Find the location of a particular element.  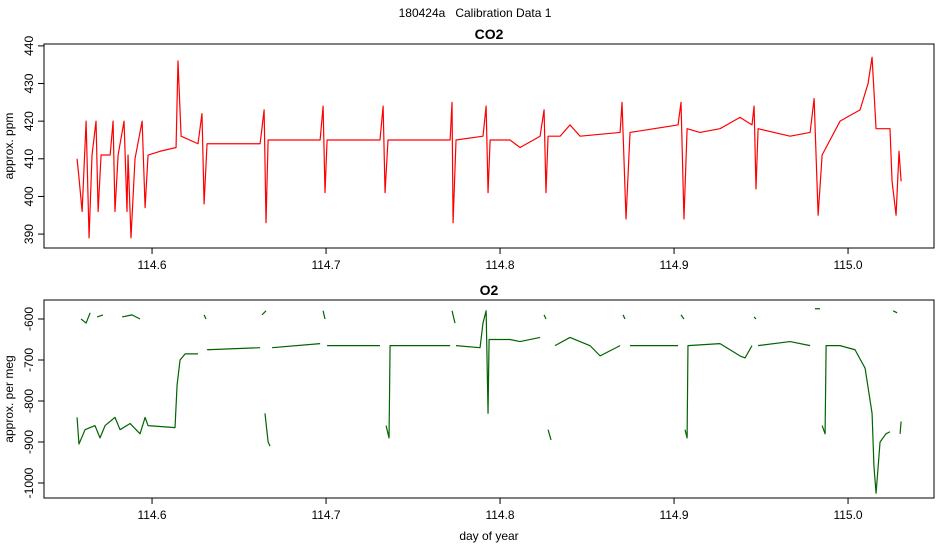

y-tick-label: 440 is located at coordinates (29, 46).